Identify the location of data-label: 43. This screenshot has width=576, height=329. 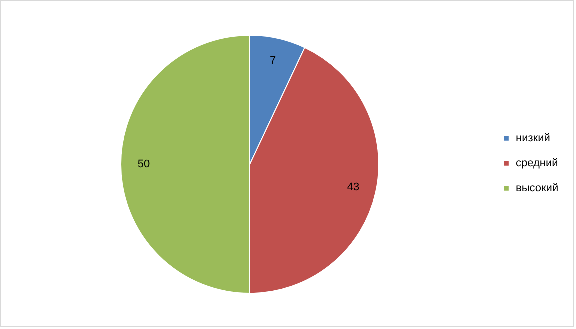
(353, 188).